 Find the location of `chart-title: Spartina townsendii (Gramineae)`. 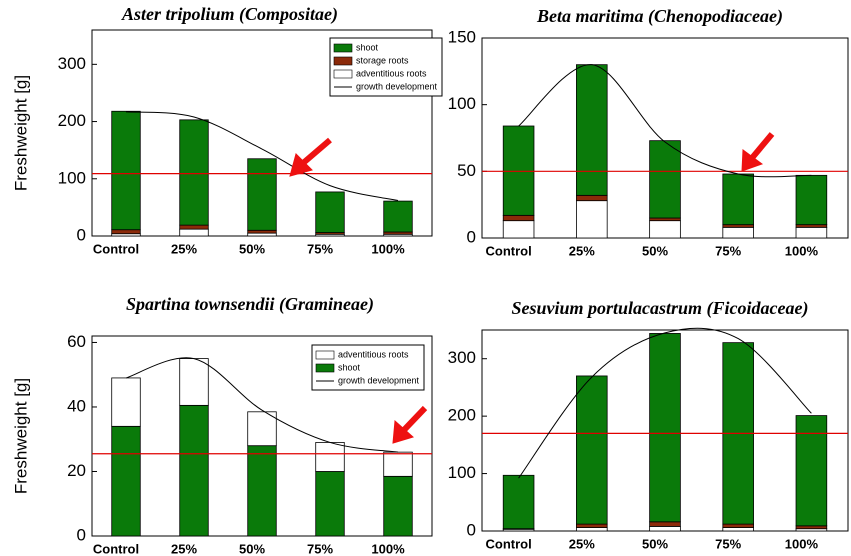

chart-title: Spartina townsendii (Gramineae) is located at coordinates (250, 304).